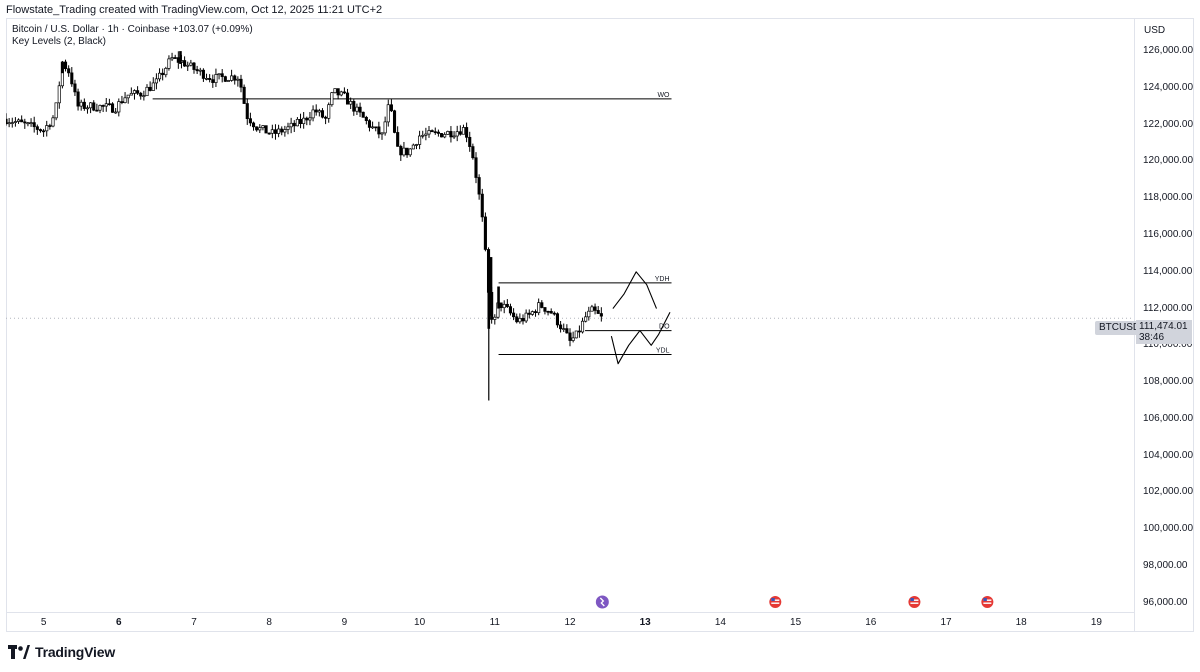 The image size is (1200, 672). Describe the element at coordinates (1164, 332) in the screenshot. I see `last-price-label: 111,474.01 38:46` at that location.